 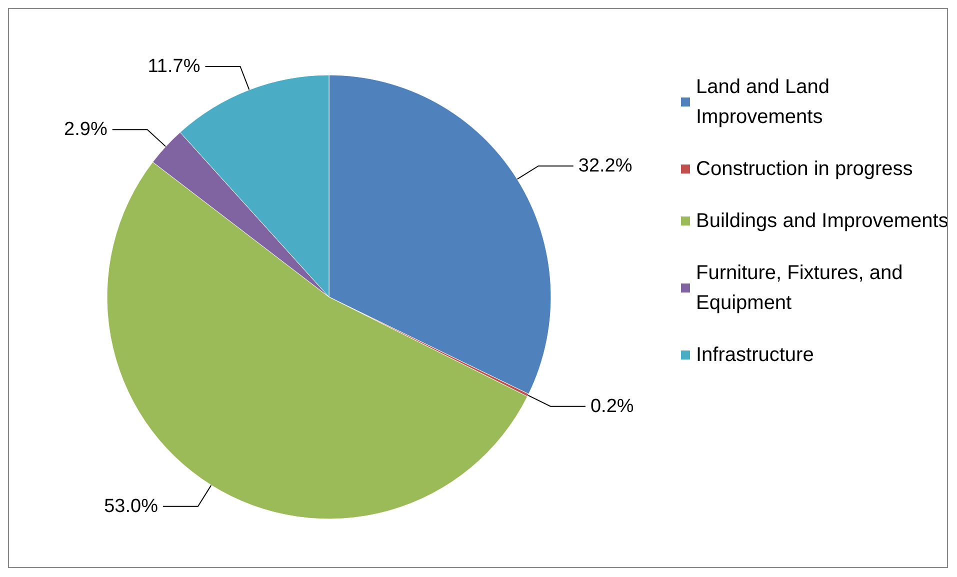 What do you see at coordinates (605, 165) in the screenshot?
I see `data-label: 32.2%` at bounding box center [605, 165].